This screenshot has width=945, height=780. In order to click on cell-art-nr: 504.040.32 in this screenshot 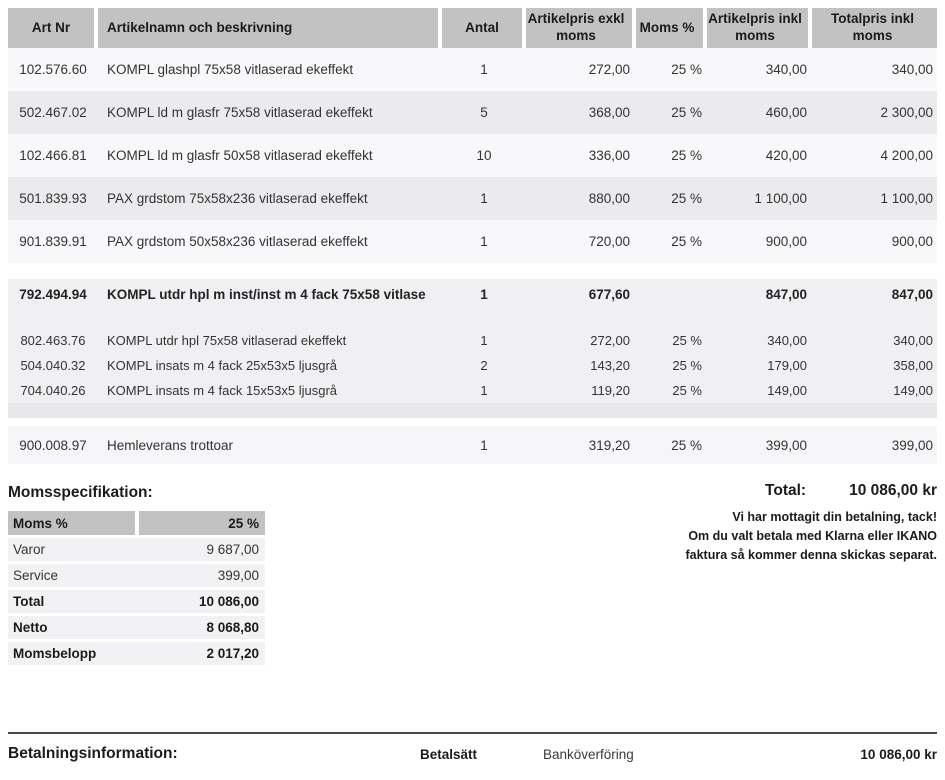, I will do `click(53, 365)`.